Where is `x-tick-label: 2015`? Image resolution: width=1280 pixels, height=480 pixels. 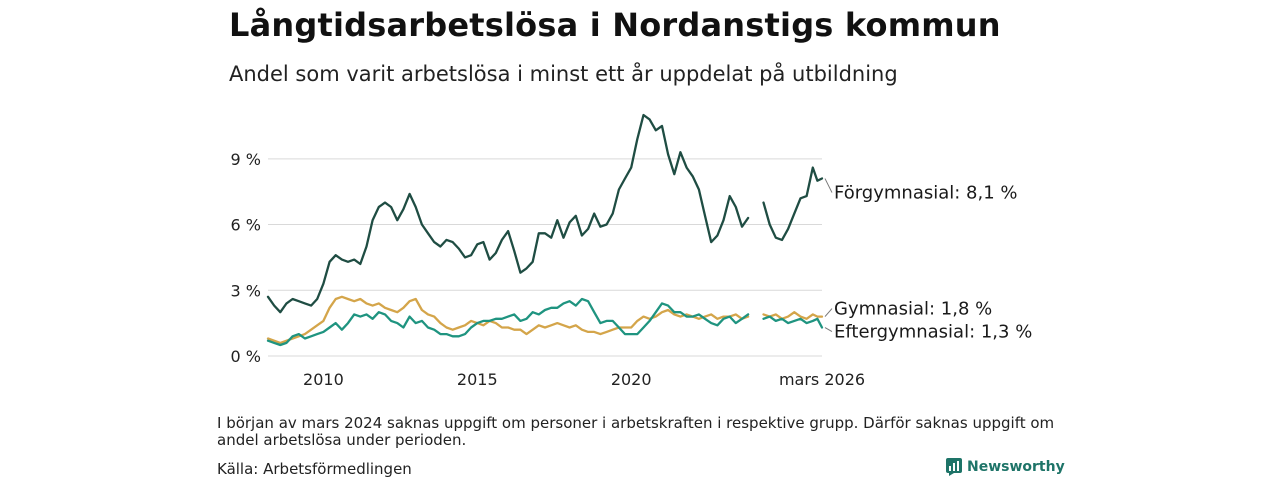
x-tick-label: 2015 is located at coordinates (477, 379).